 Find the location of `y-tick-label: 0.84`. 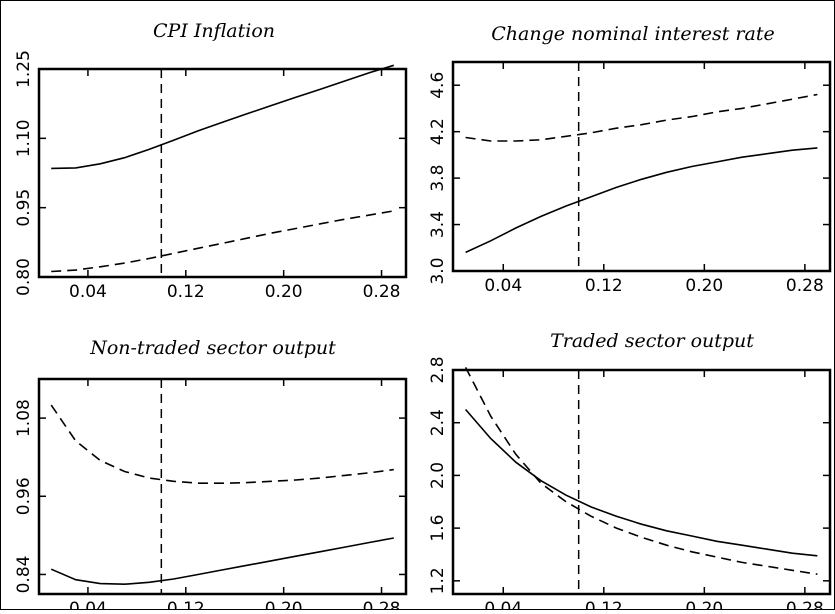

y-tick-label: 0.84 is located at coordinates (24, 575).